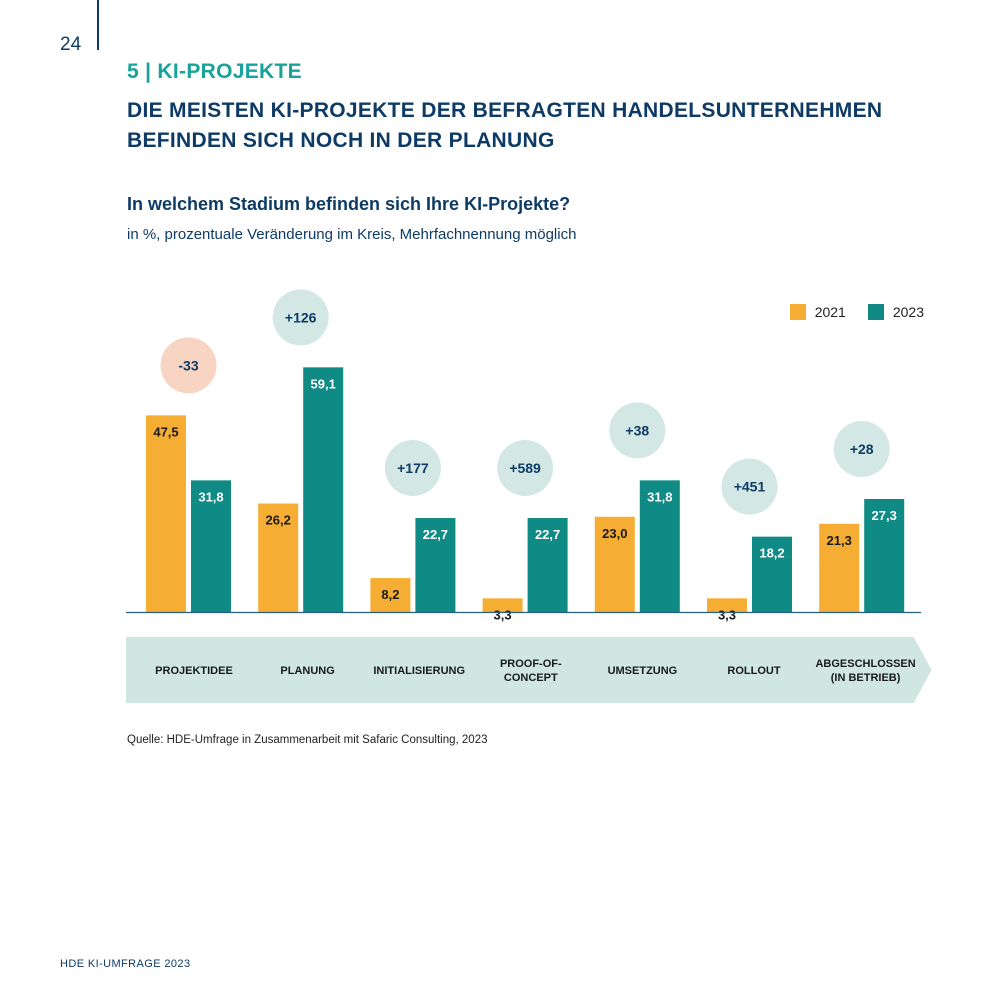  What do you see at coordinates (531, 664) in the screenshot?
I see `stage-label-4-line-1: PROOF-OF-` at bounding box center [531, 664].